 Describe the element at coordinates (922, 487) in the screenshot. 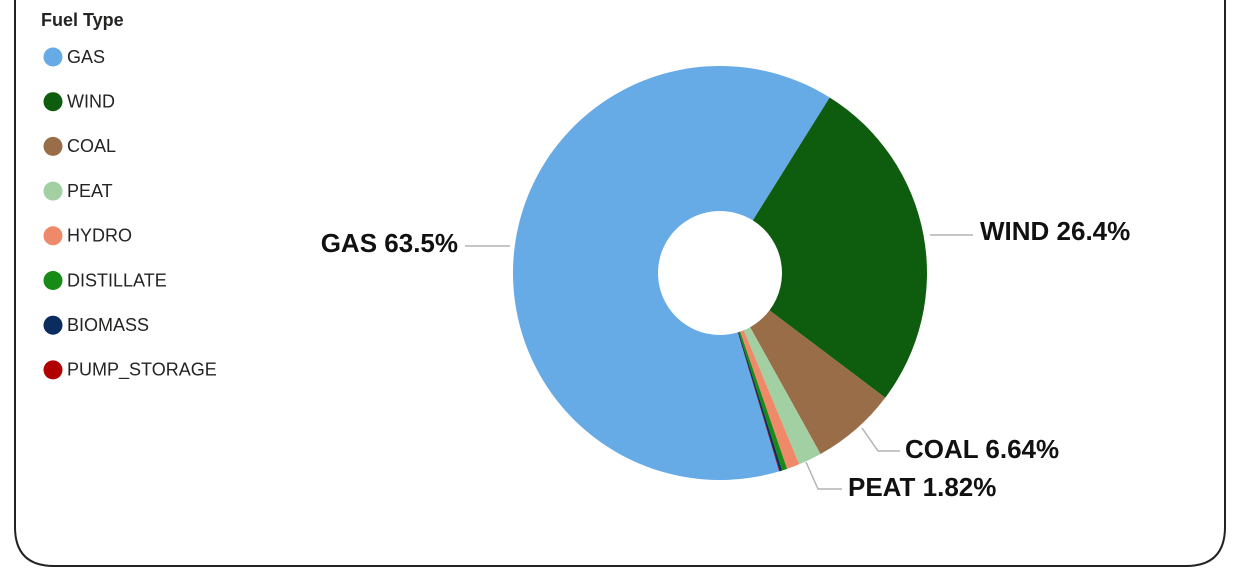

I see `data-label: PEAT 1.82%` at that location.